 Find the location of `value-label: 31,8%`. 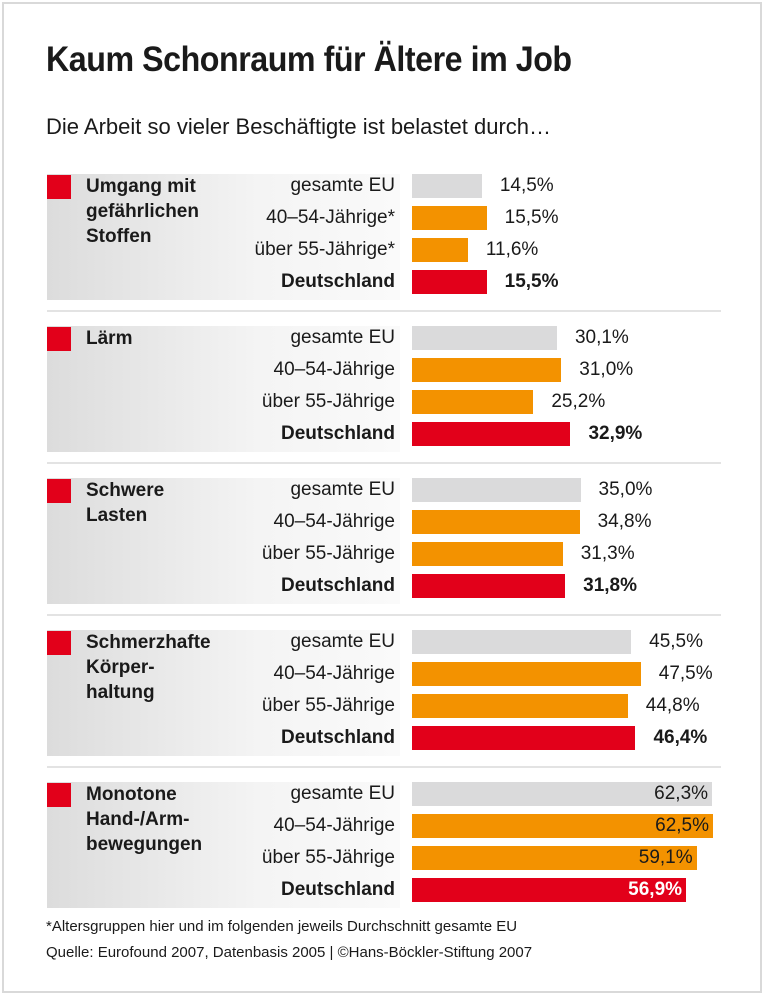

value-label: 31,8% is located at coordinates (610, 585).